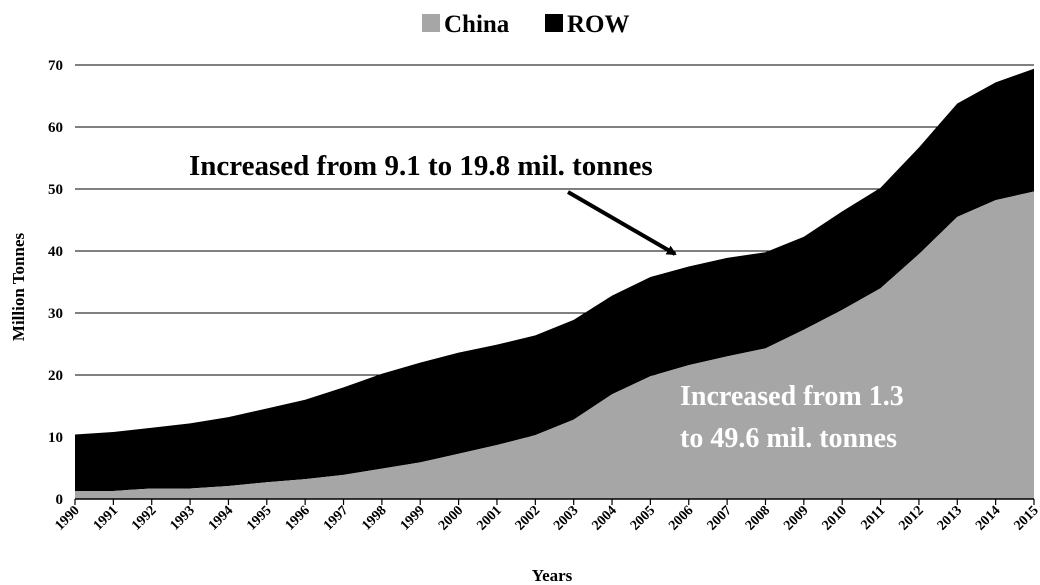 The height and width of the screenshot is (585, 1040). Describe the element at coordinates (60, 500) in the screenshot. I see `y-tick-label: 0` at that location.